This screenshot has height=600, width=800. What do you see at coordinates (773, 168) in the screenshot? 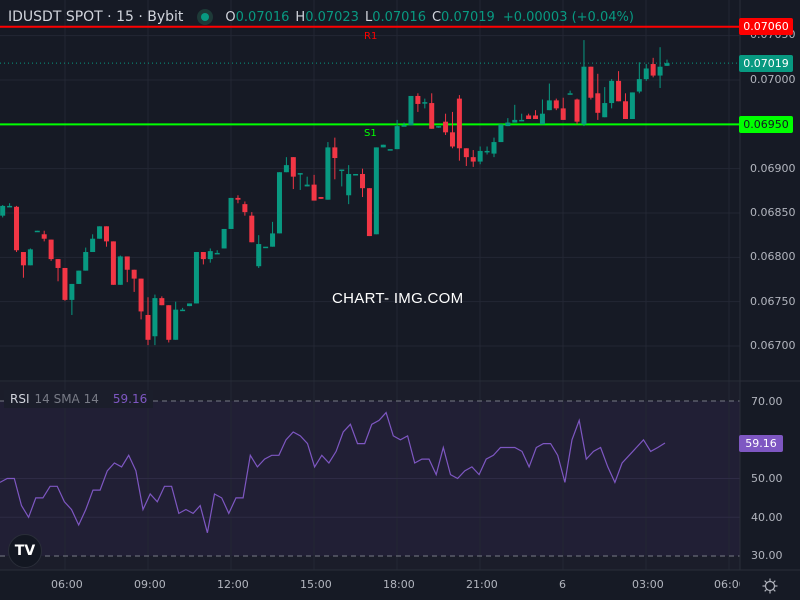
I see `price-tick: 0.06900` at bounding box center [773, 168].